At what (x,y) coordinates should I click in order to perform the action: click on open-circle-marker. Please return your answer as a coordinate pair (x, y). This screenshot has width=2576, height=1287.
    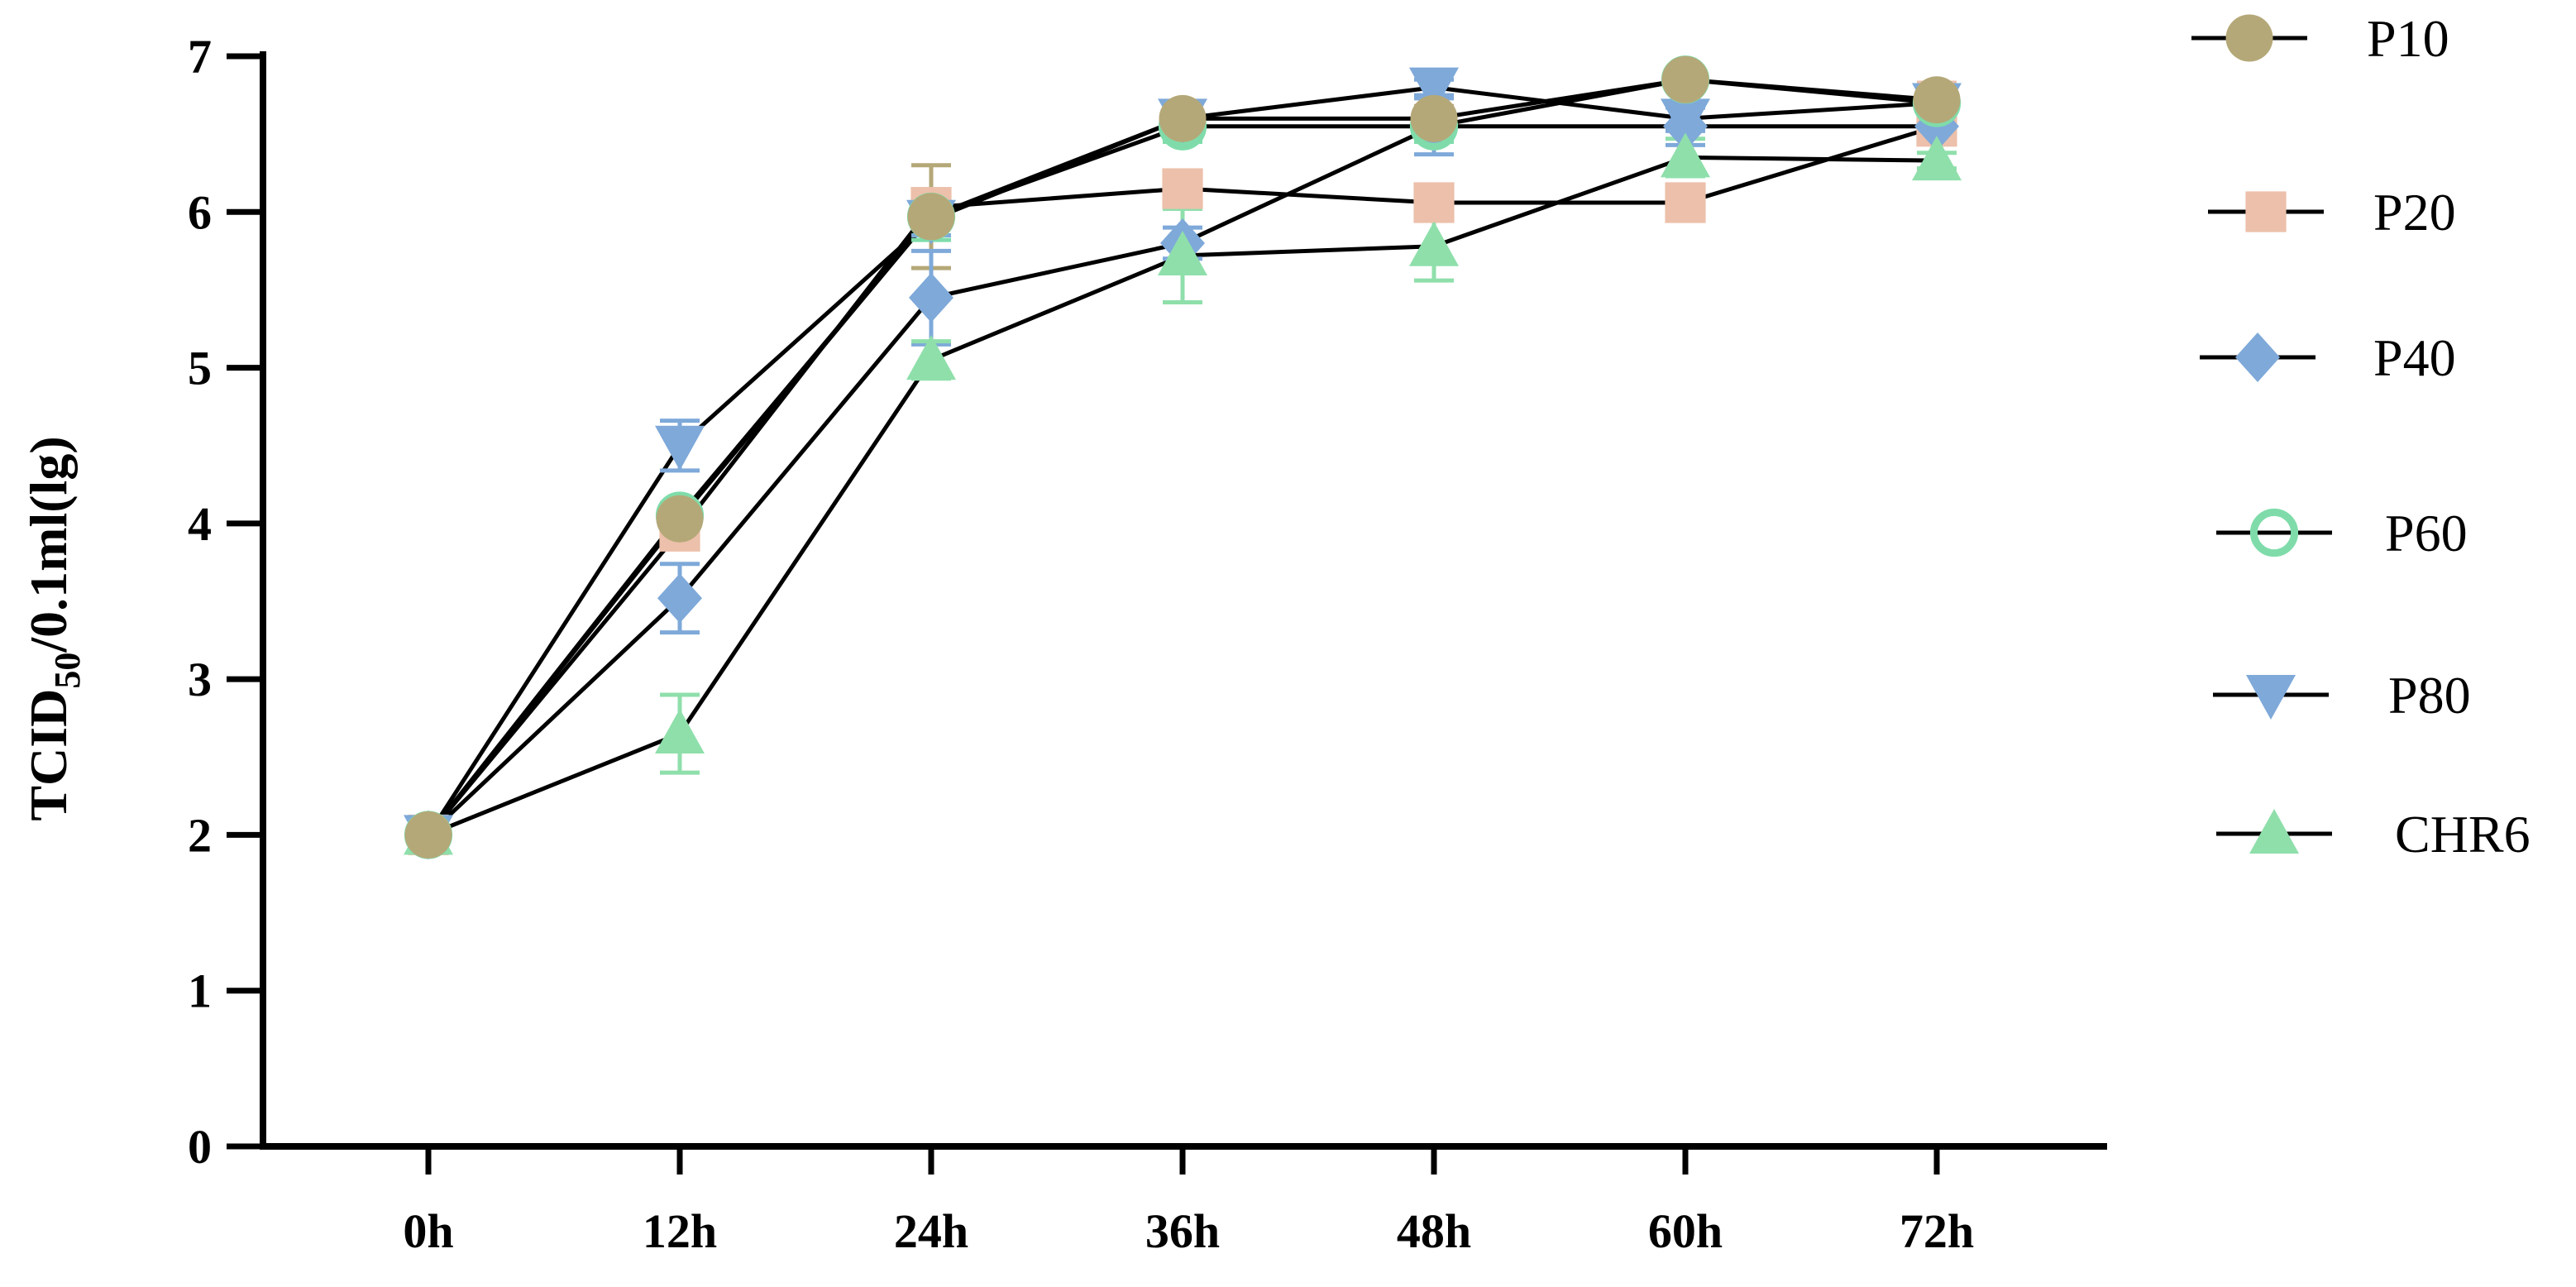
    Looking at the image, I should click on (2274, 532).